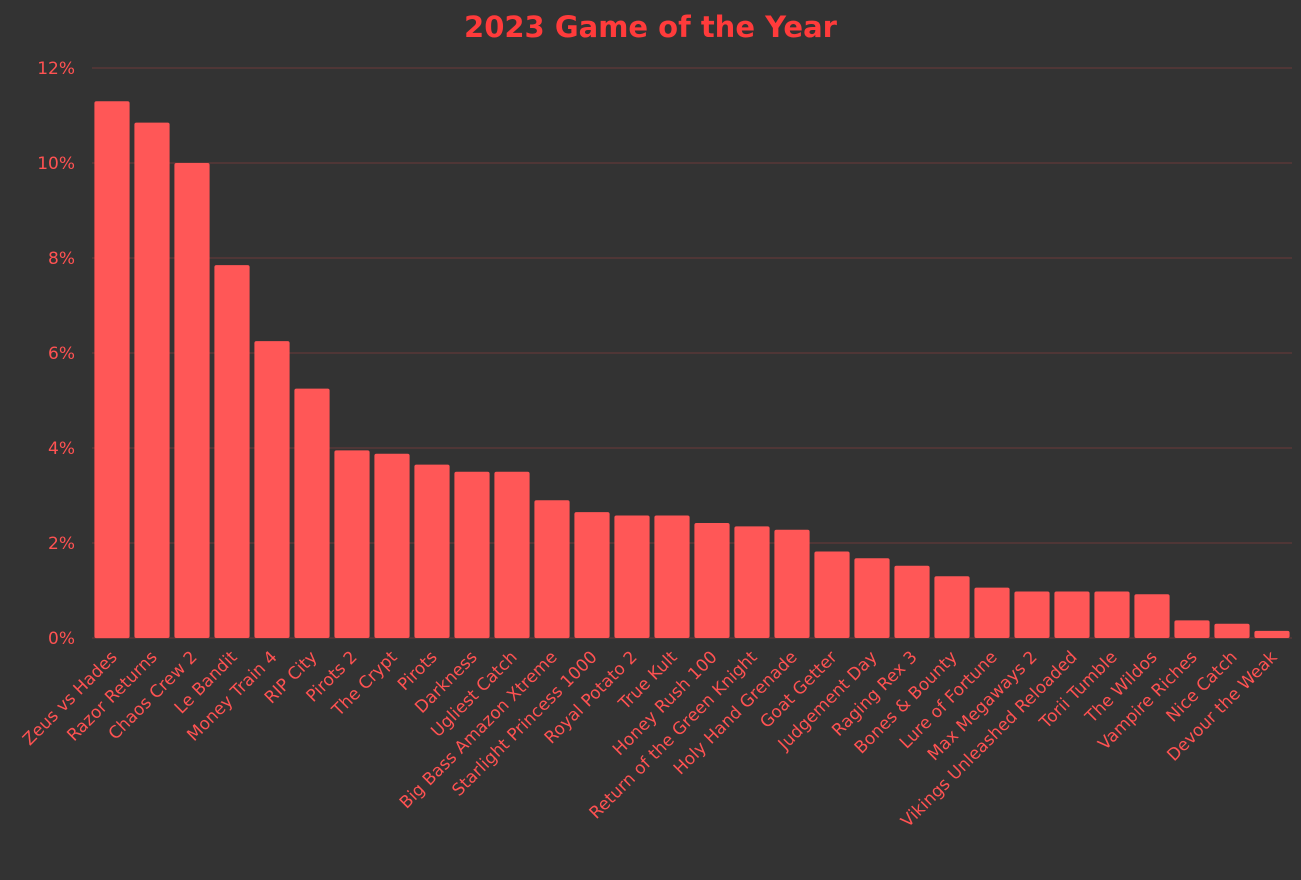 The width and height of the screenshot is (1301, 880). What do you see at coordinates (650, 27) in the screenshot?
I see `chart-title: 2023 Game of the Year` at bounding box center [650, 27].